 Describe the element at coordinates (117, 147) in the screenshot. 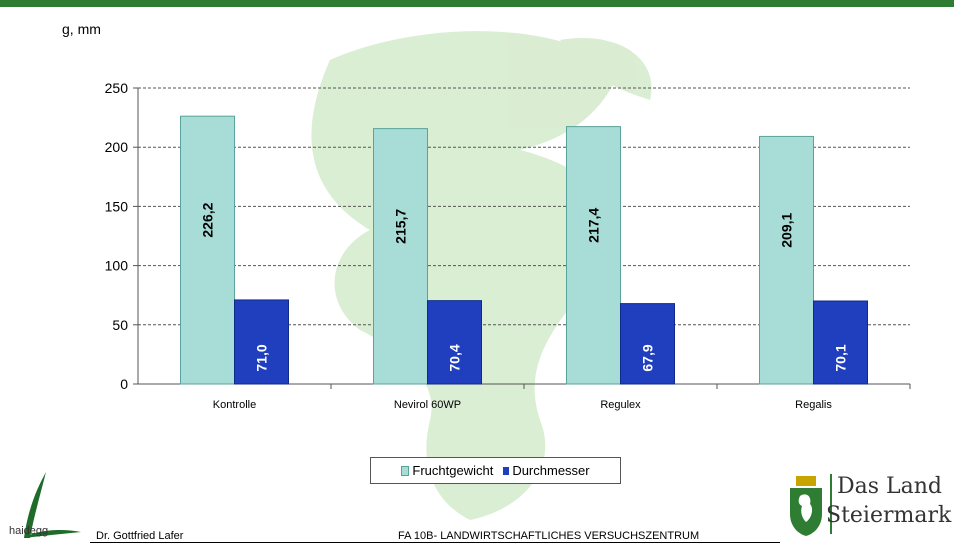

I see `y-tick-label: 200` at that location.